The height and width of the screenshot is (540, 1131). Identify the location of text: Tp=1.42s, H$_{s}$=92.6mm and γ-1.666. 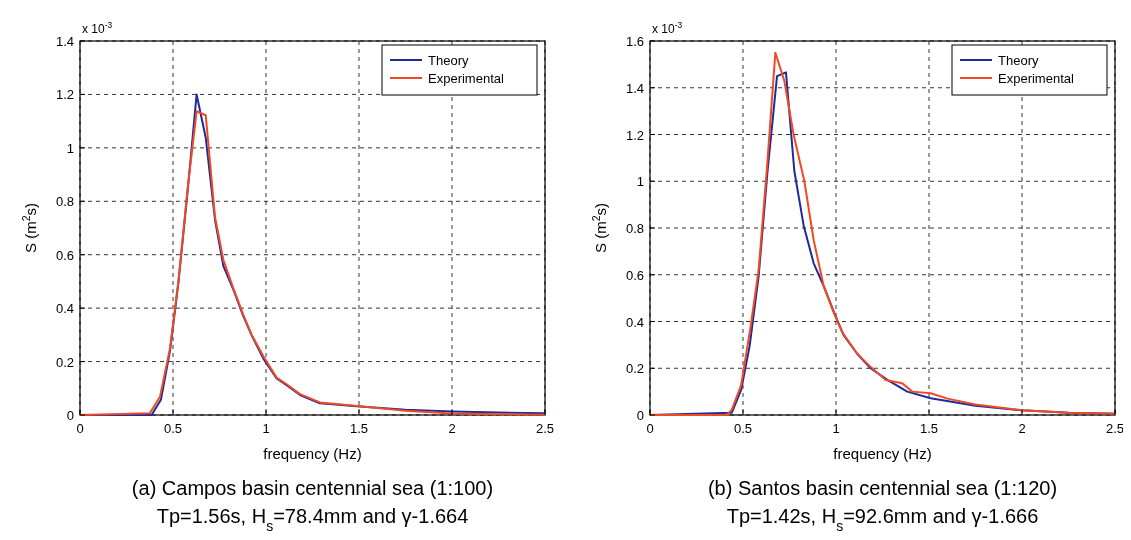
(882, 519).